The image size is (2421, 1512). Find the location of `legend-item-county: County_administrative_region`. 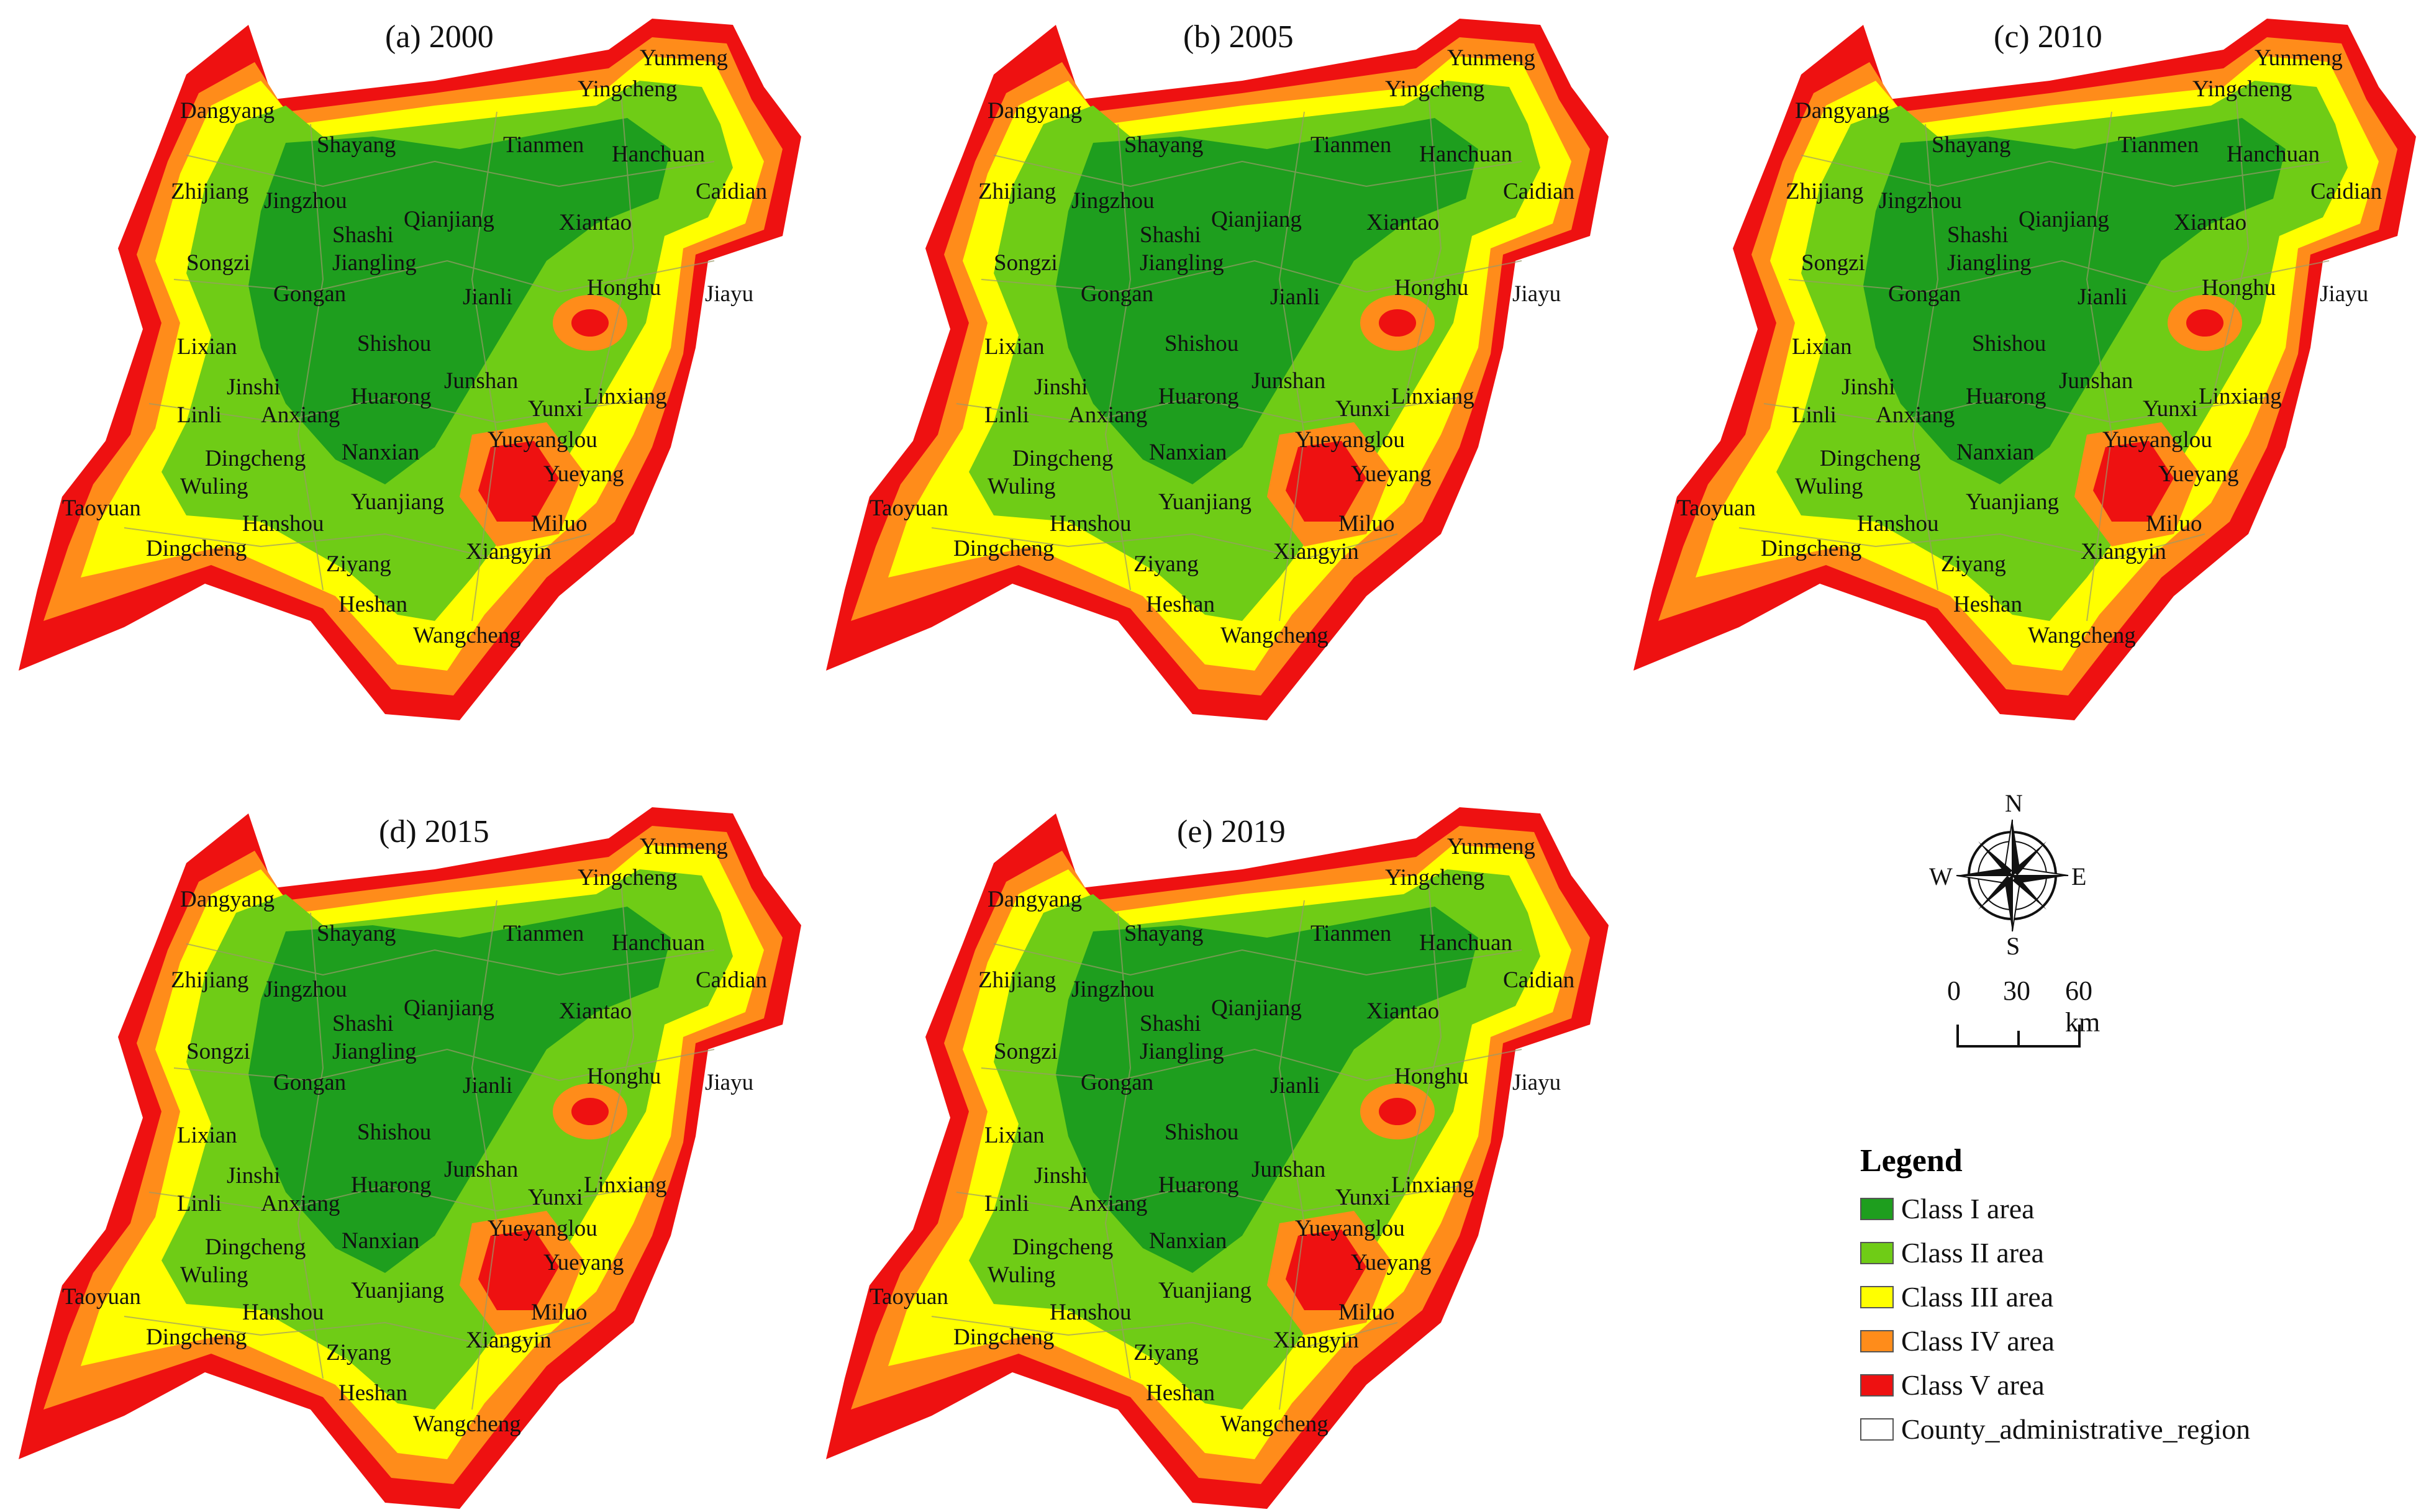

legend-item-county: County_administrative_region is located at coordinates (2133, 1429).